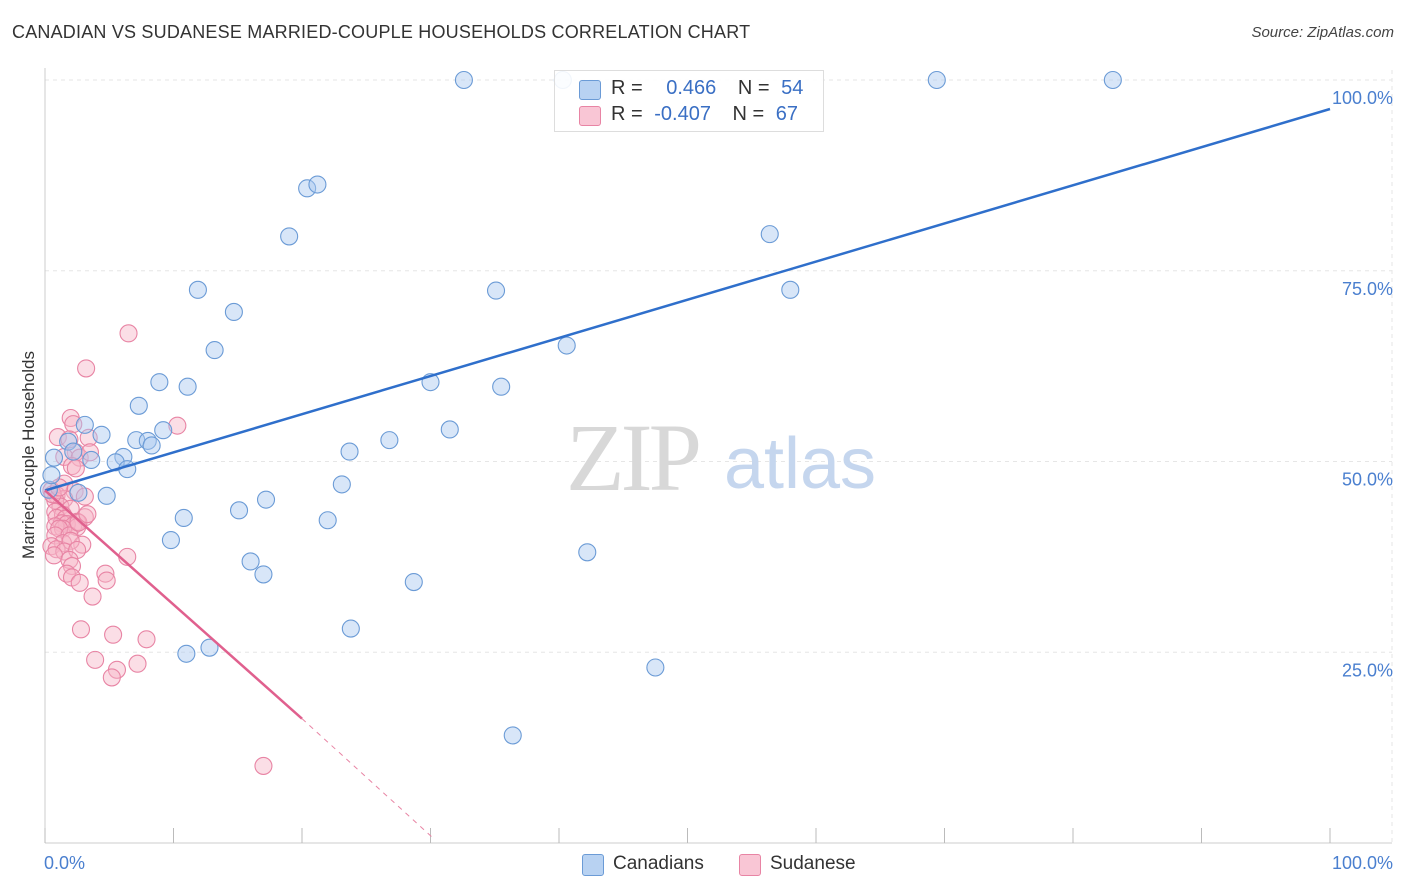  I want to click on y-tick-label-0: 25.0%, so click(1367, 670).